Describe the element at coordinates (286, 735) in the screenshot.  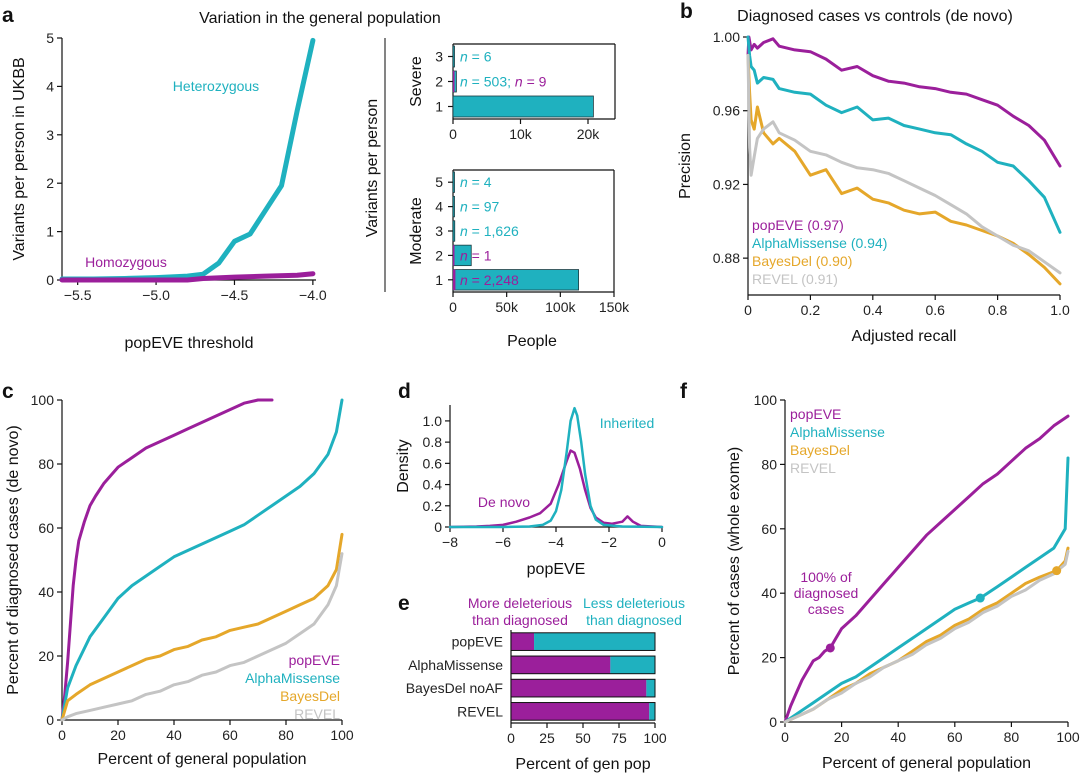
I see `c-x-tick-label: 80` at that location.